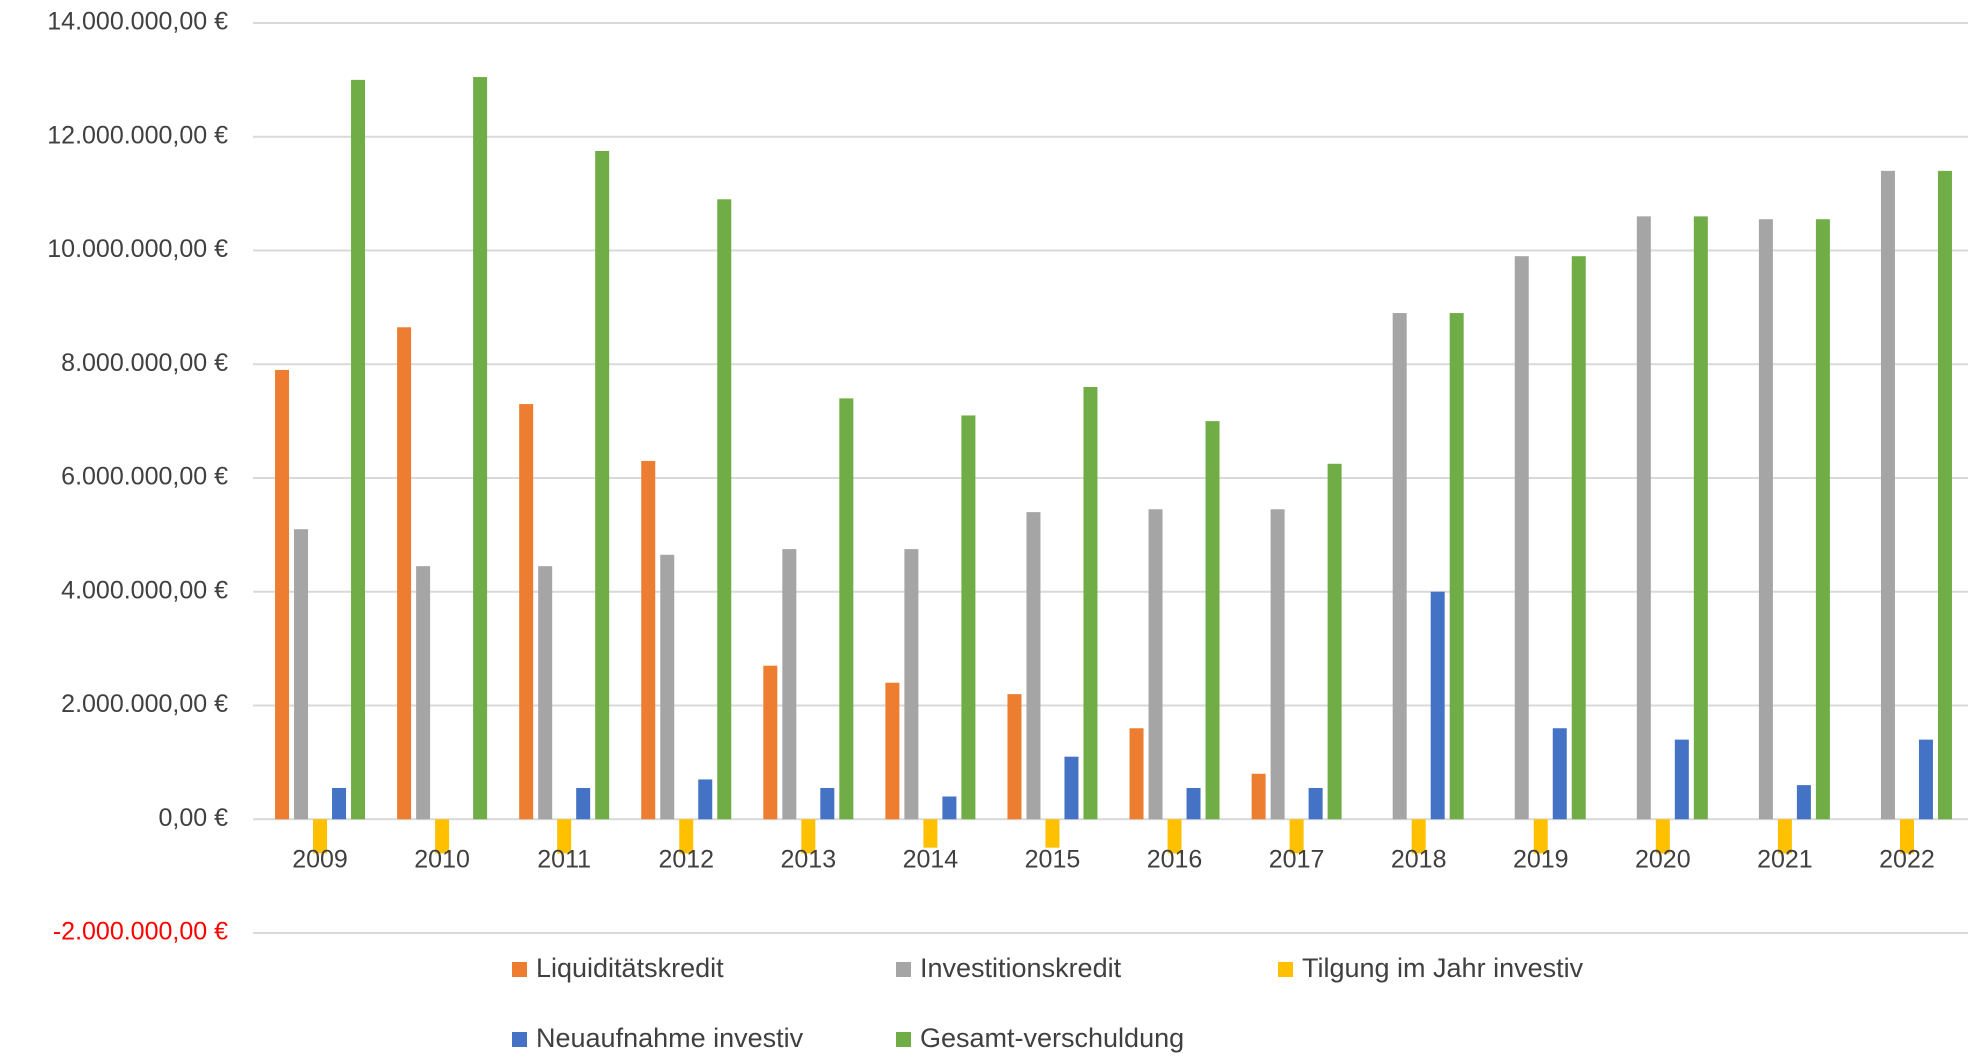 Image resolution: width=1984 pixels, height=1058 pixels. What do you see at coordinates (686, 860) in the screenshot?
I see `x-tick-label: 2012` at bounding box center [686, 860].